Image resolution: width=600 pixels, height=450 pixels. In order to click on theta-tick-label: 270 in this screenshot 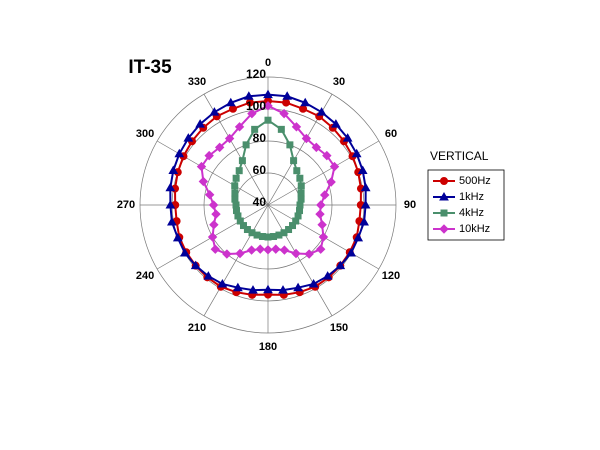, I will do `click(126, 205)`.